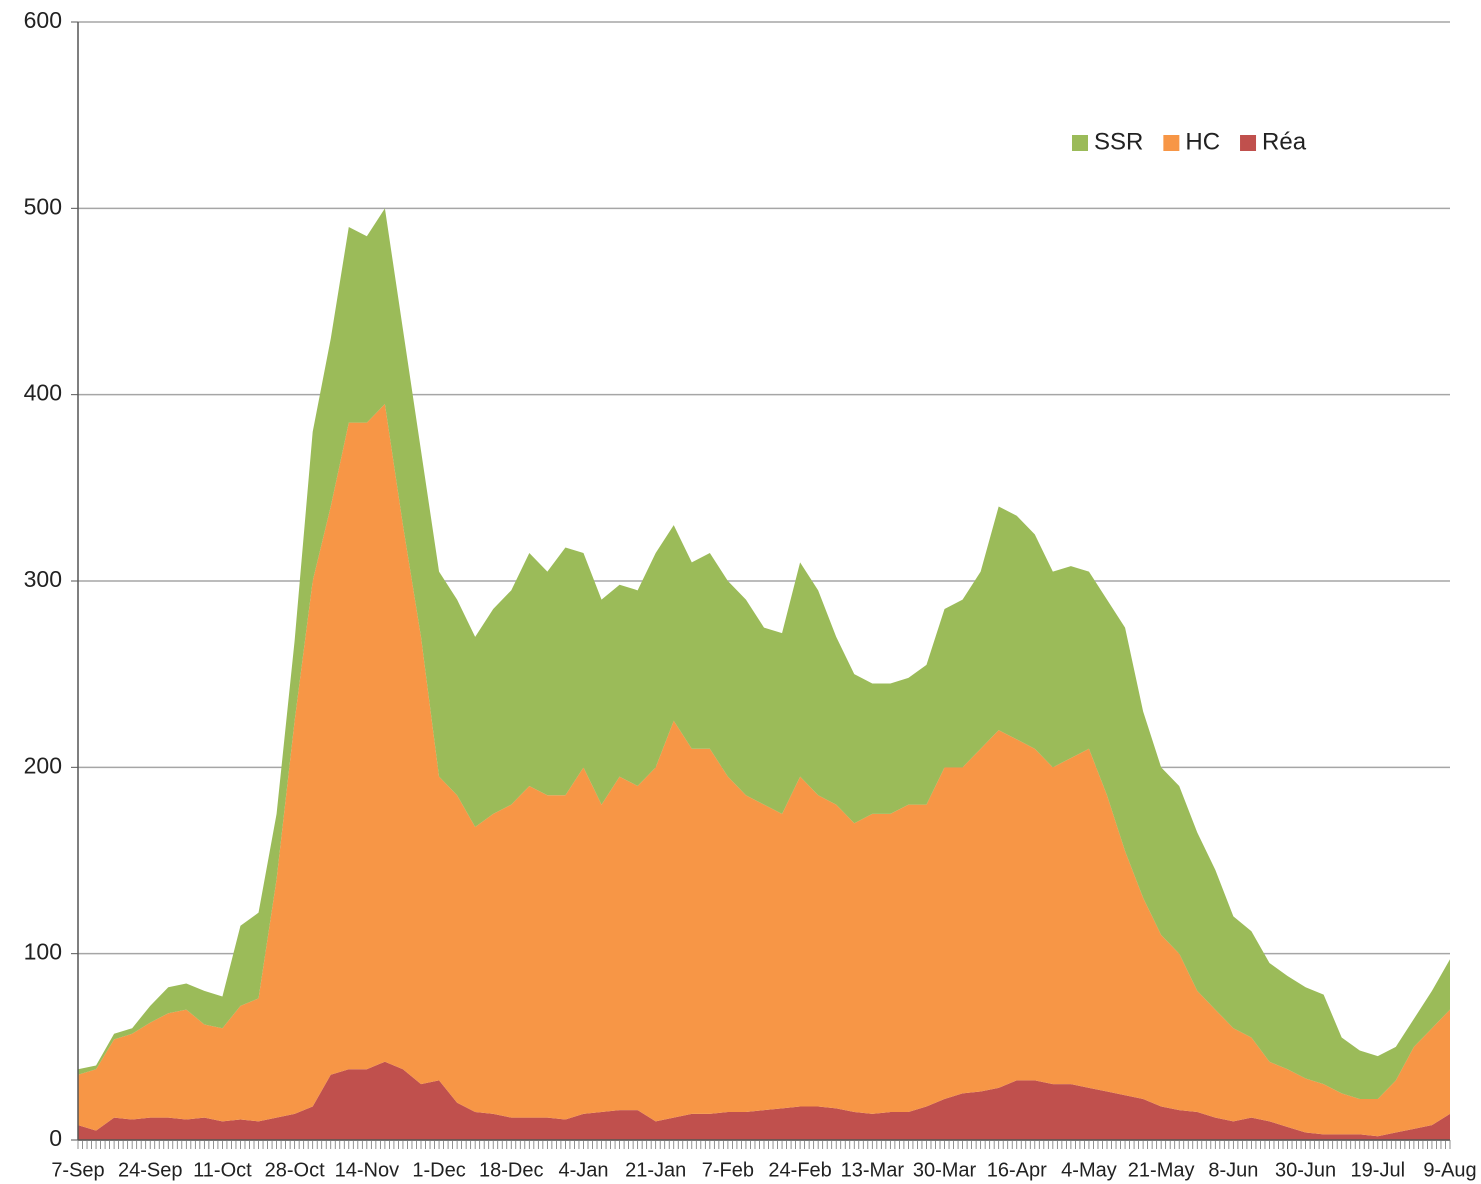 This screenshot has height=1184, width=1481. Describe the element at coordinates (583, 1170) in the screenshot. I see `x-tick-label: 4-Jan` at that location.